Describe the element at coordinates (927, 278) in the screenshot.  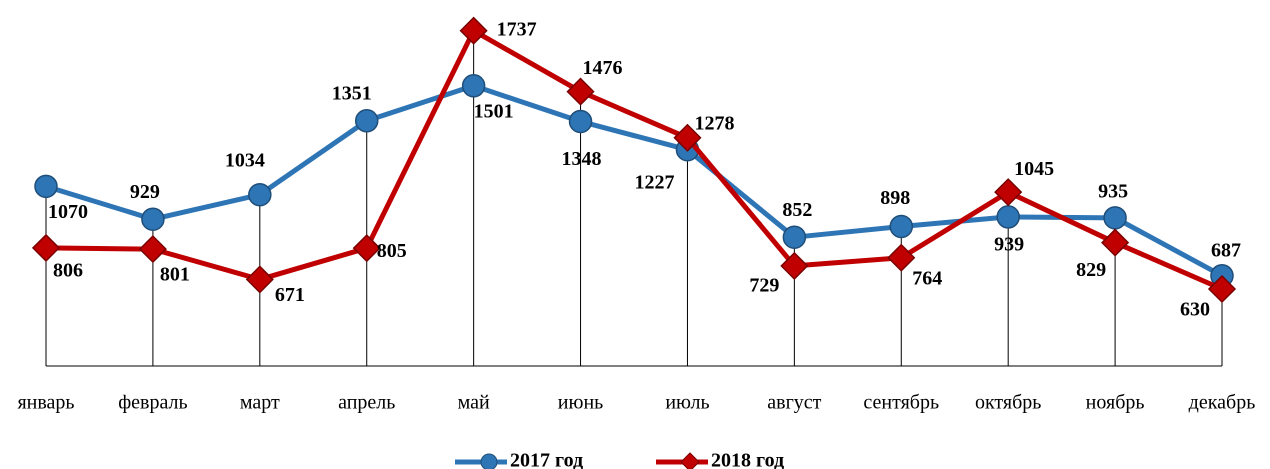
I see `data-label: 764` at that location.